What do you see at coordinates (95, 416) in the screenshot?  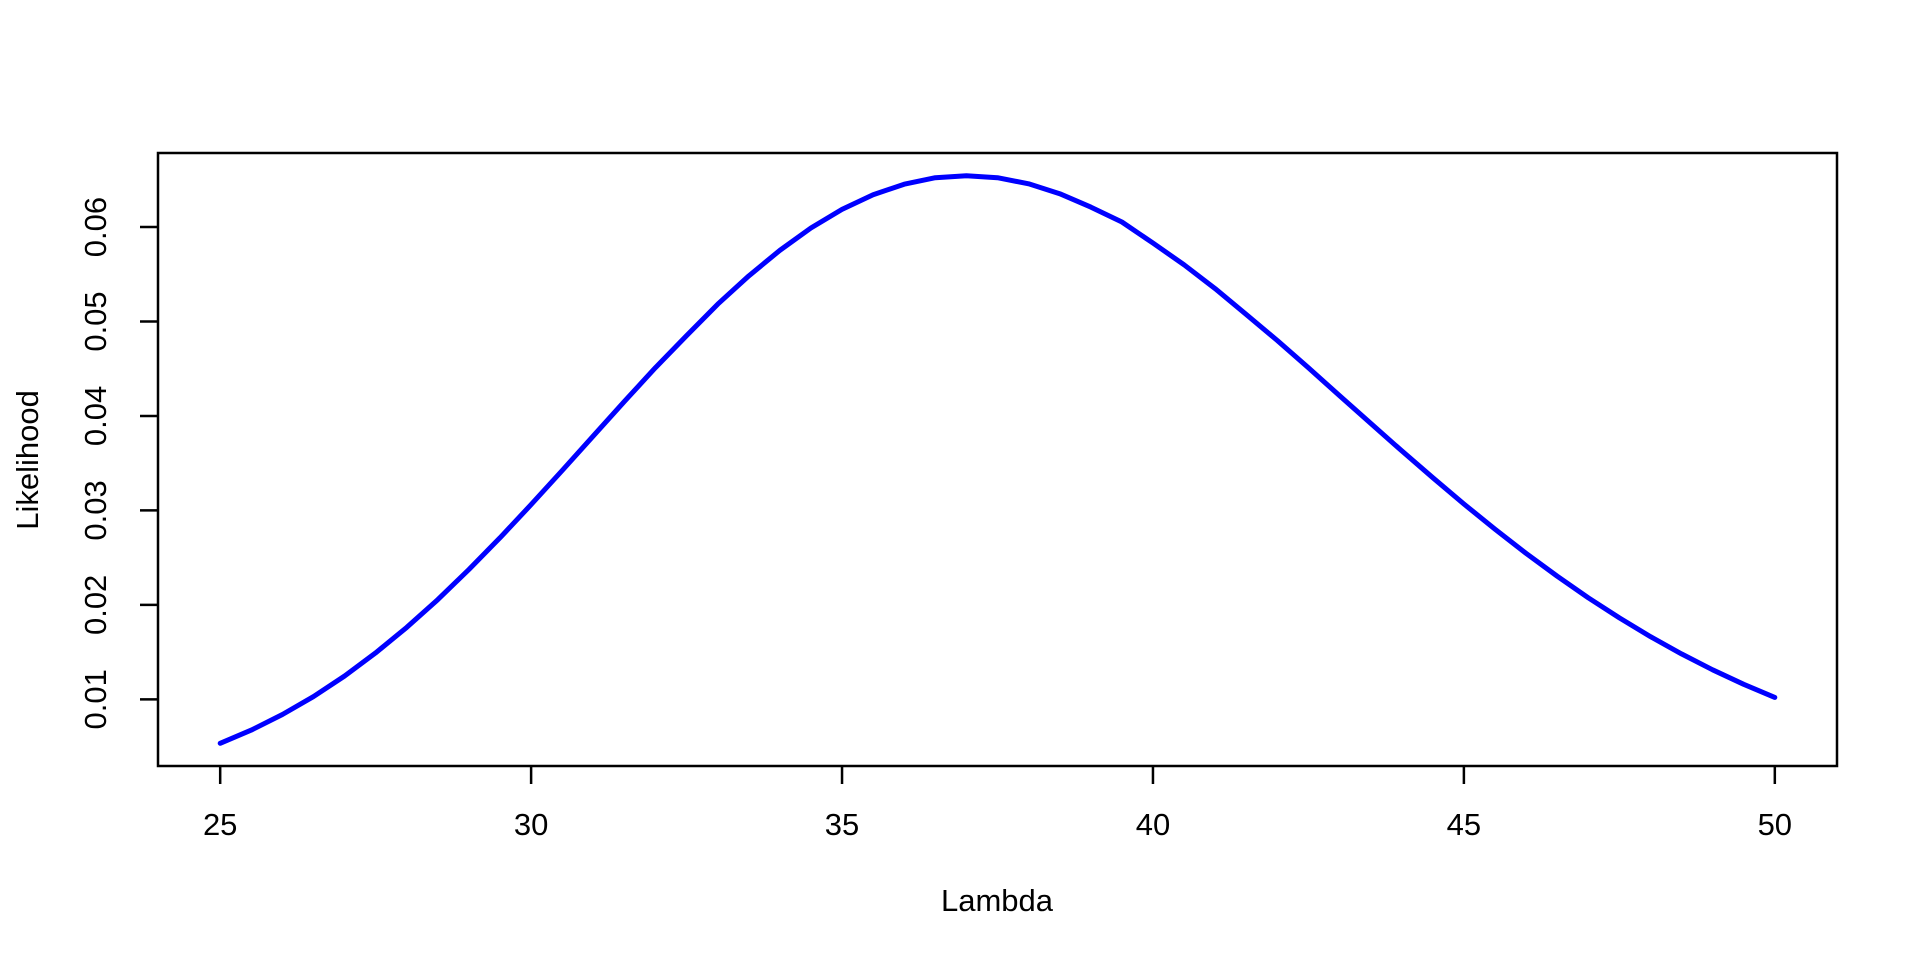 I see `y-tick-label: 0.04` at bounding box center [95, 416].